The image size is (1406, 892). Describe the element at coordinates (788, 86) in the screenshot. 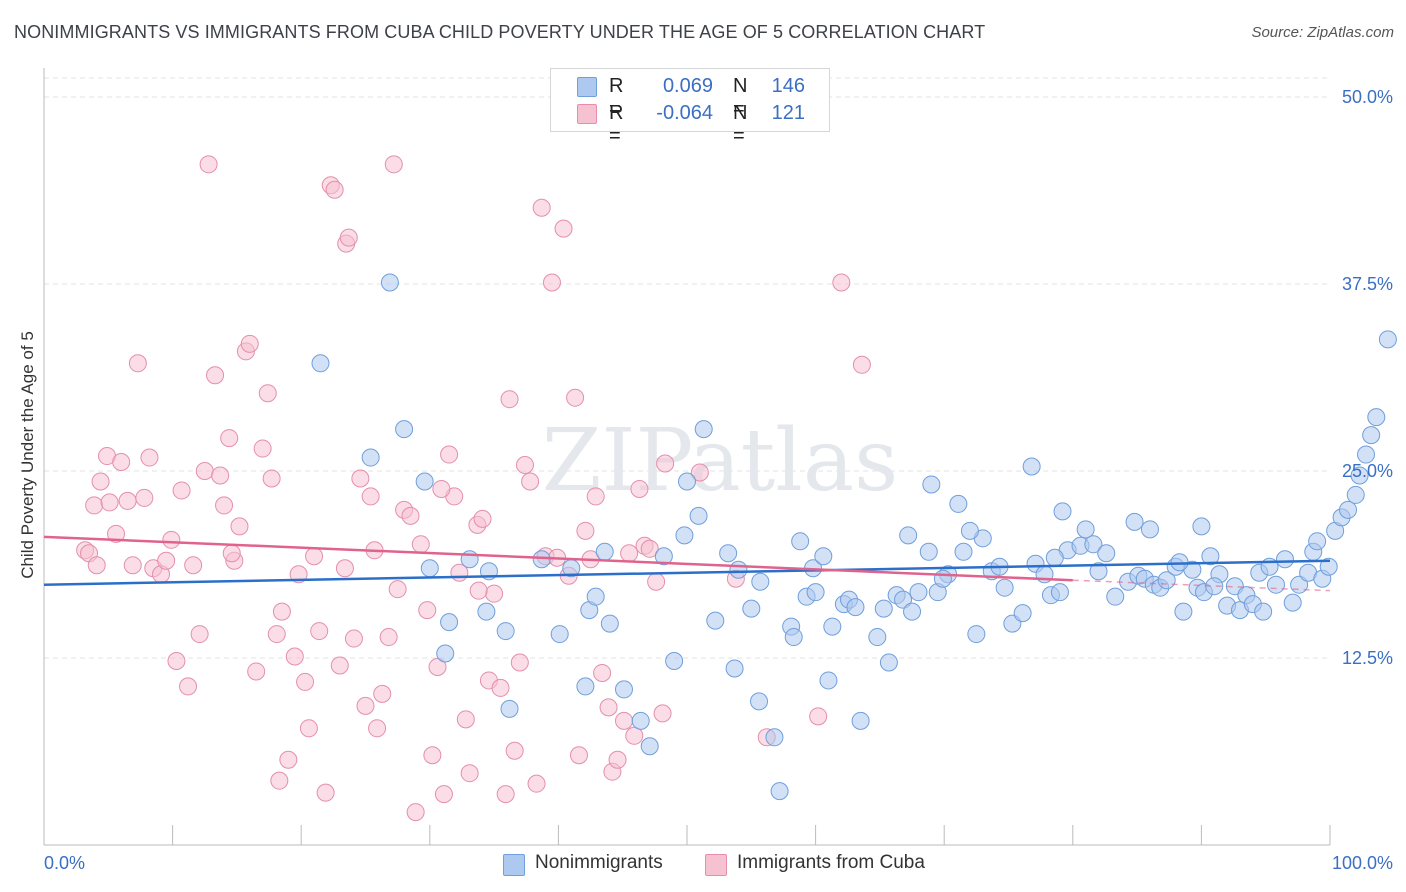

I see `legend-n-value: 146` at that location.